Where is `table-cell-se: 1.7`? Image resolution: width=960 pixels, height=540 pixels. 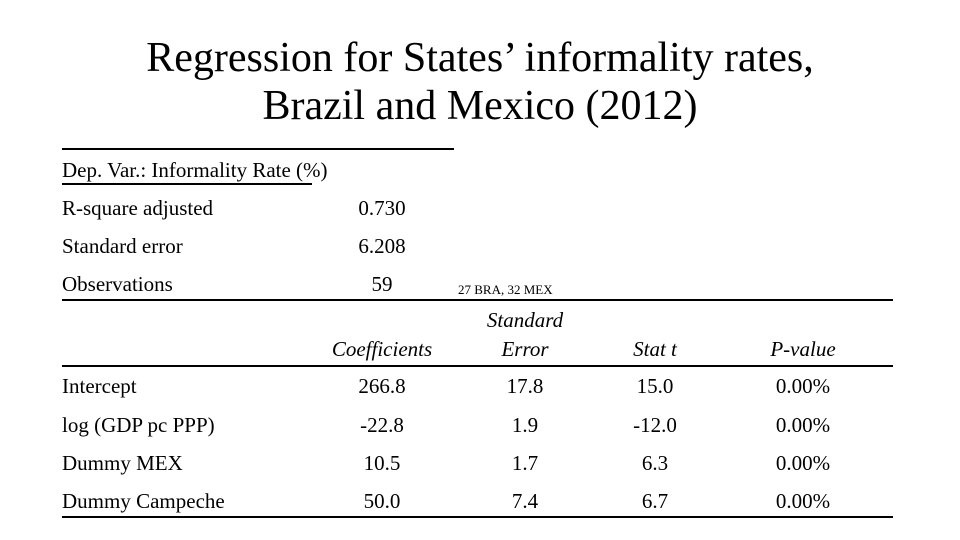
table-cell-se: 1.7 is located at coordinates (525, 463).